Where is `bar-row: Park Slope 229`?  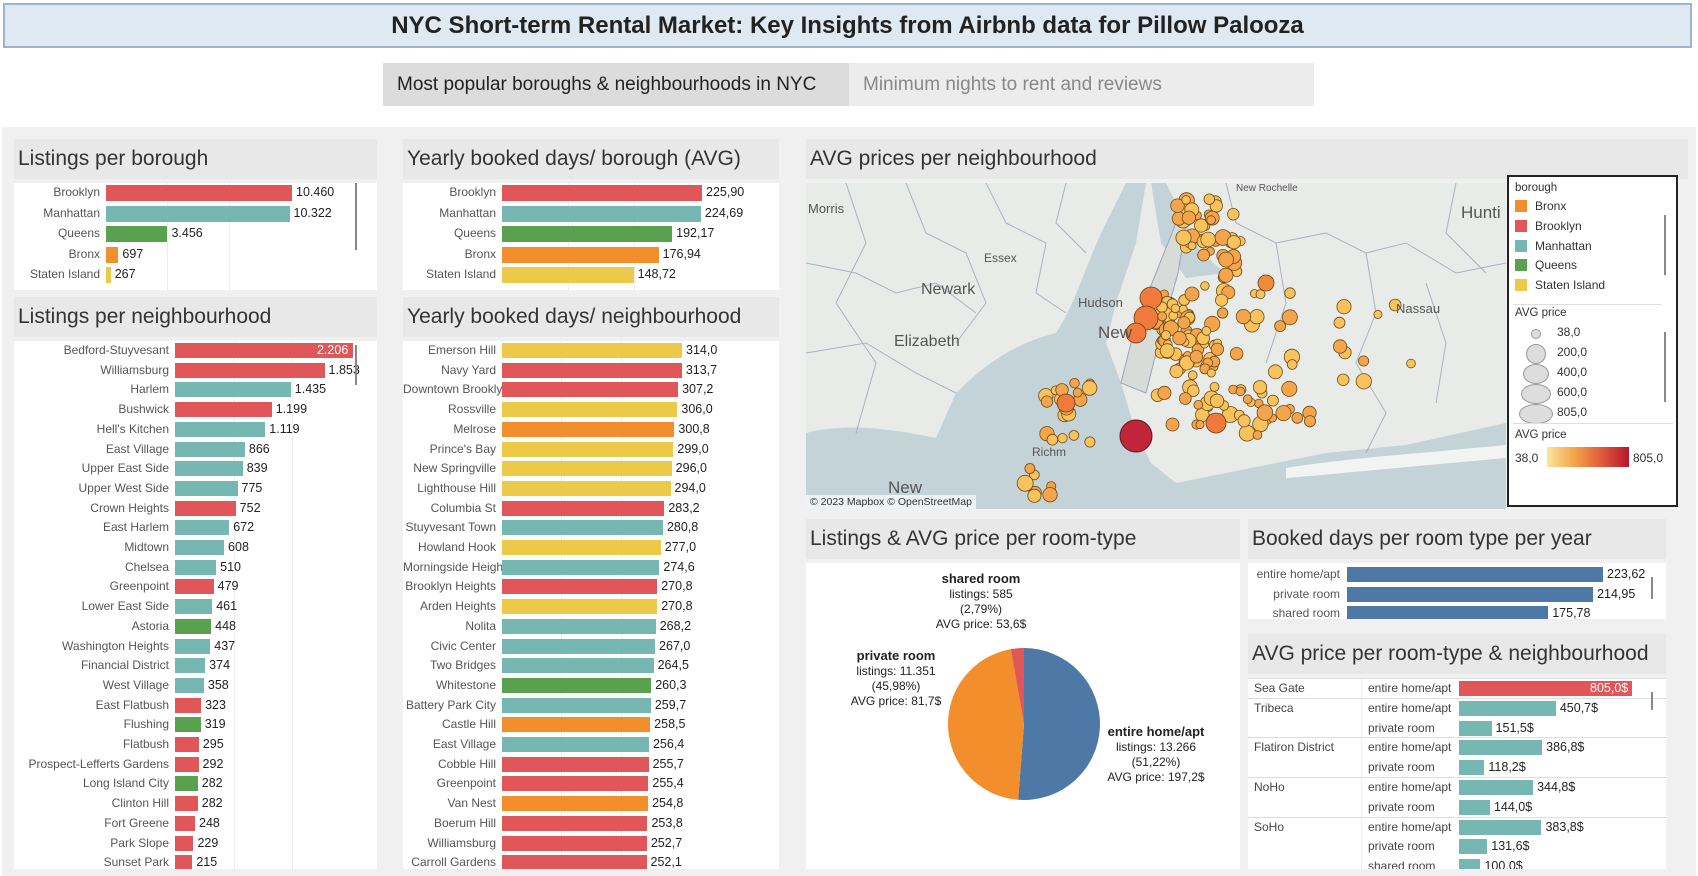
bar-row: Park Slope 229 is located at coordinates (195, 844).